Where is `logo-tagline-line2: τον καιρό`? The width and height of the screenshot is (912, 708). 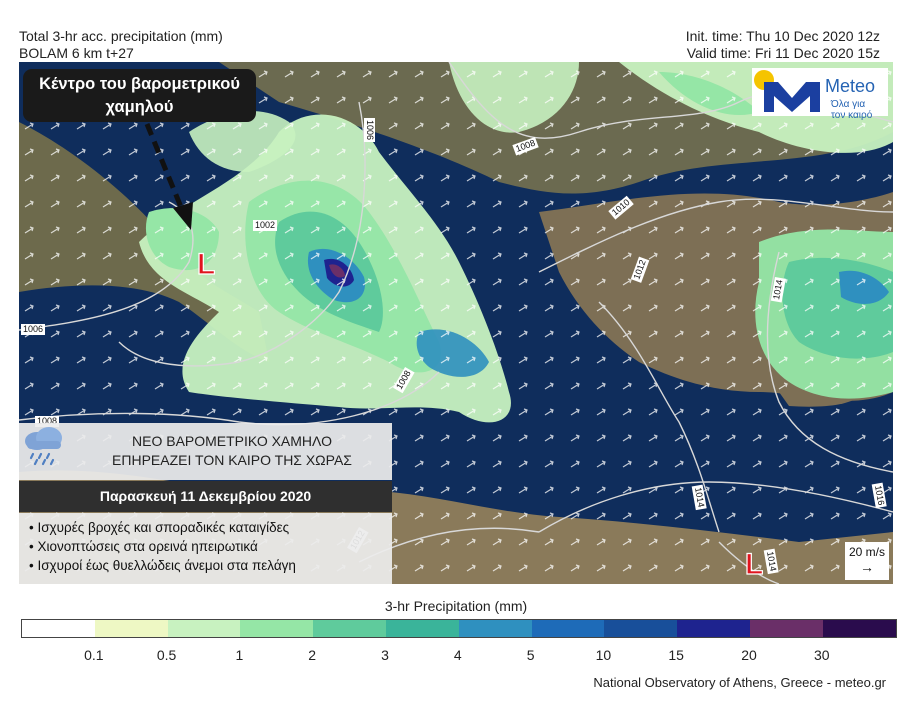 logo-tagline-line2: τον καιρό is located at coordinates (852, 115).